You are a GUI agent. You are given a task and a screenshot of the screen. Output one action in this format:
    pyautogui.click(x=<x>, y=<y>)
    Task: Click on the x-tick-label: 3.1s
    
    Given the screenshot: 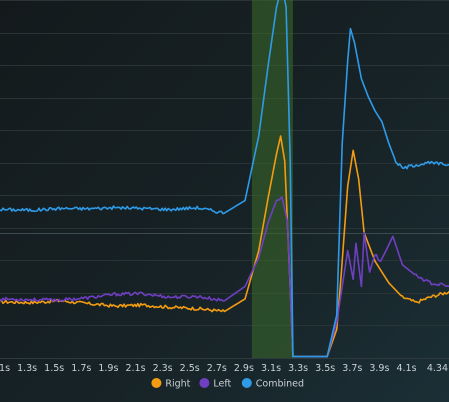 What is the action you would take?
    pyautogui.click(x=271, y=368)
    